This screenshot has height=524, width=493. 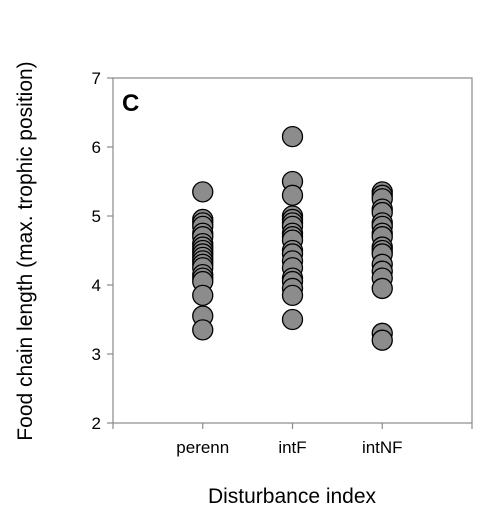 I want to click on y-tick-label: 2, so click(x=96, y=423).